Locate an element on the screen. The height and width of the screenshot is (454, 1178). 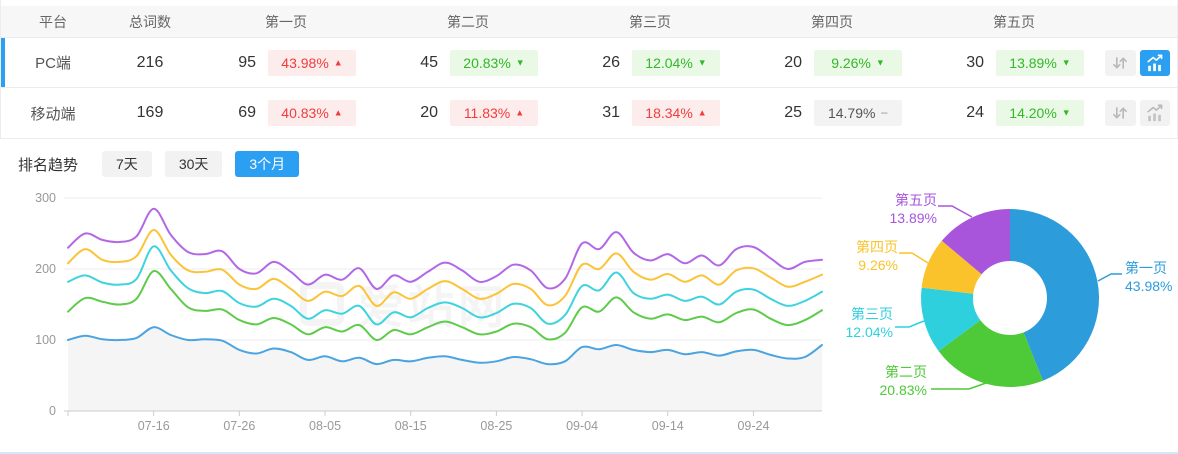
svg-text: 07-26 is located at coordinates (239, 426).